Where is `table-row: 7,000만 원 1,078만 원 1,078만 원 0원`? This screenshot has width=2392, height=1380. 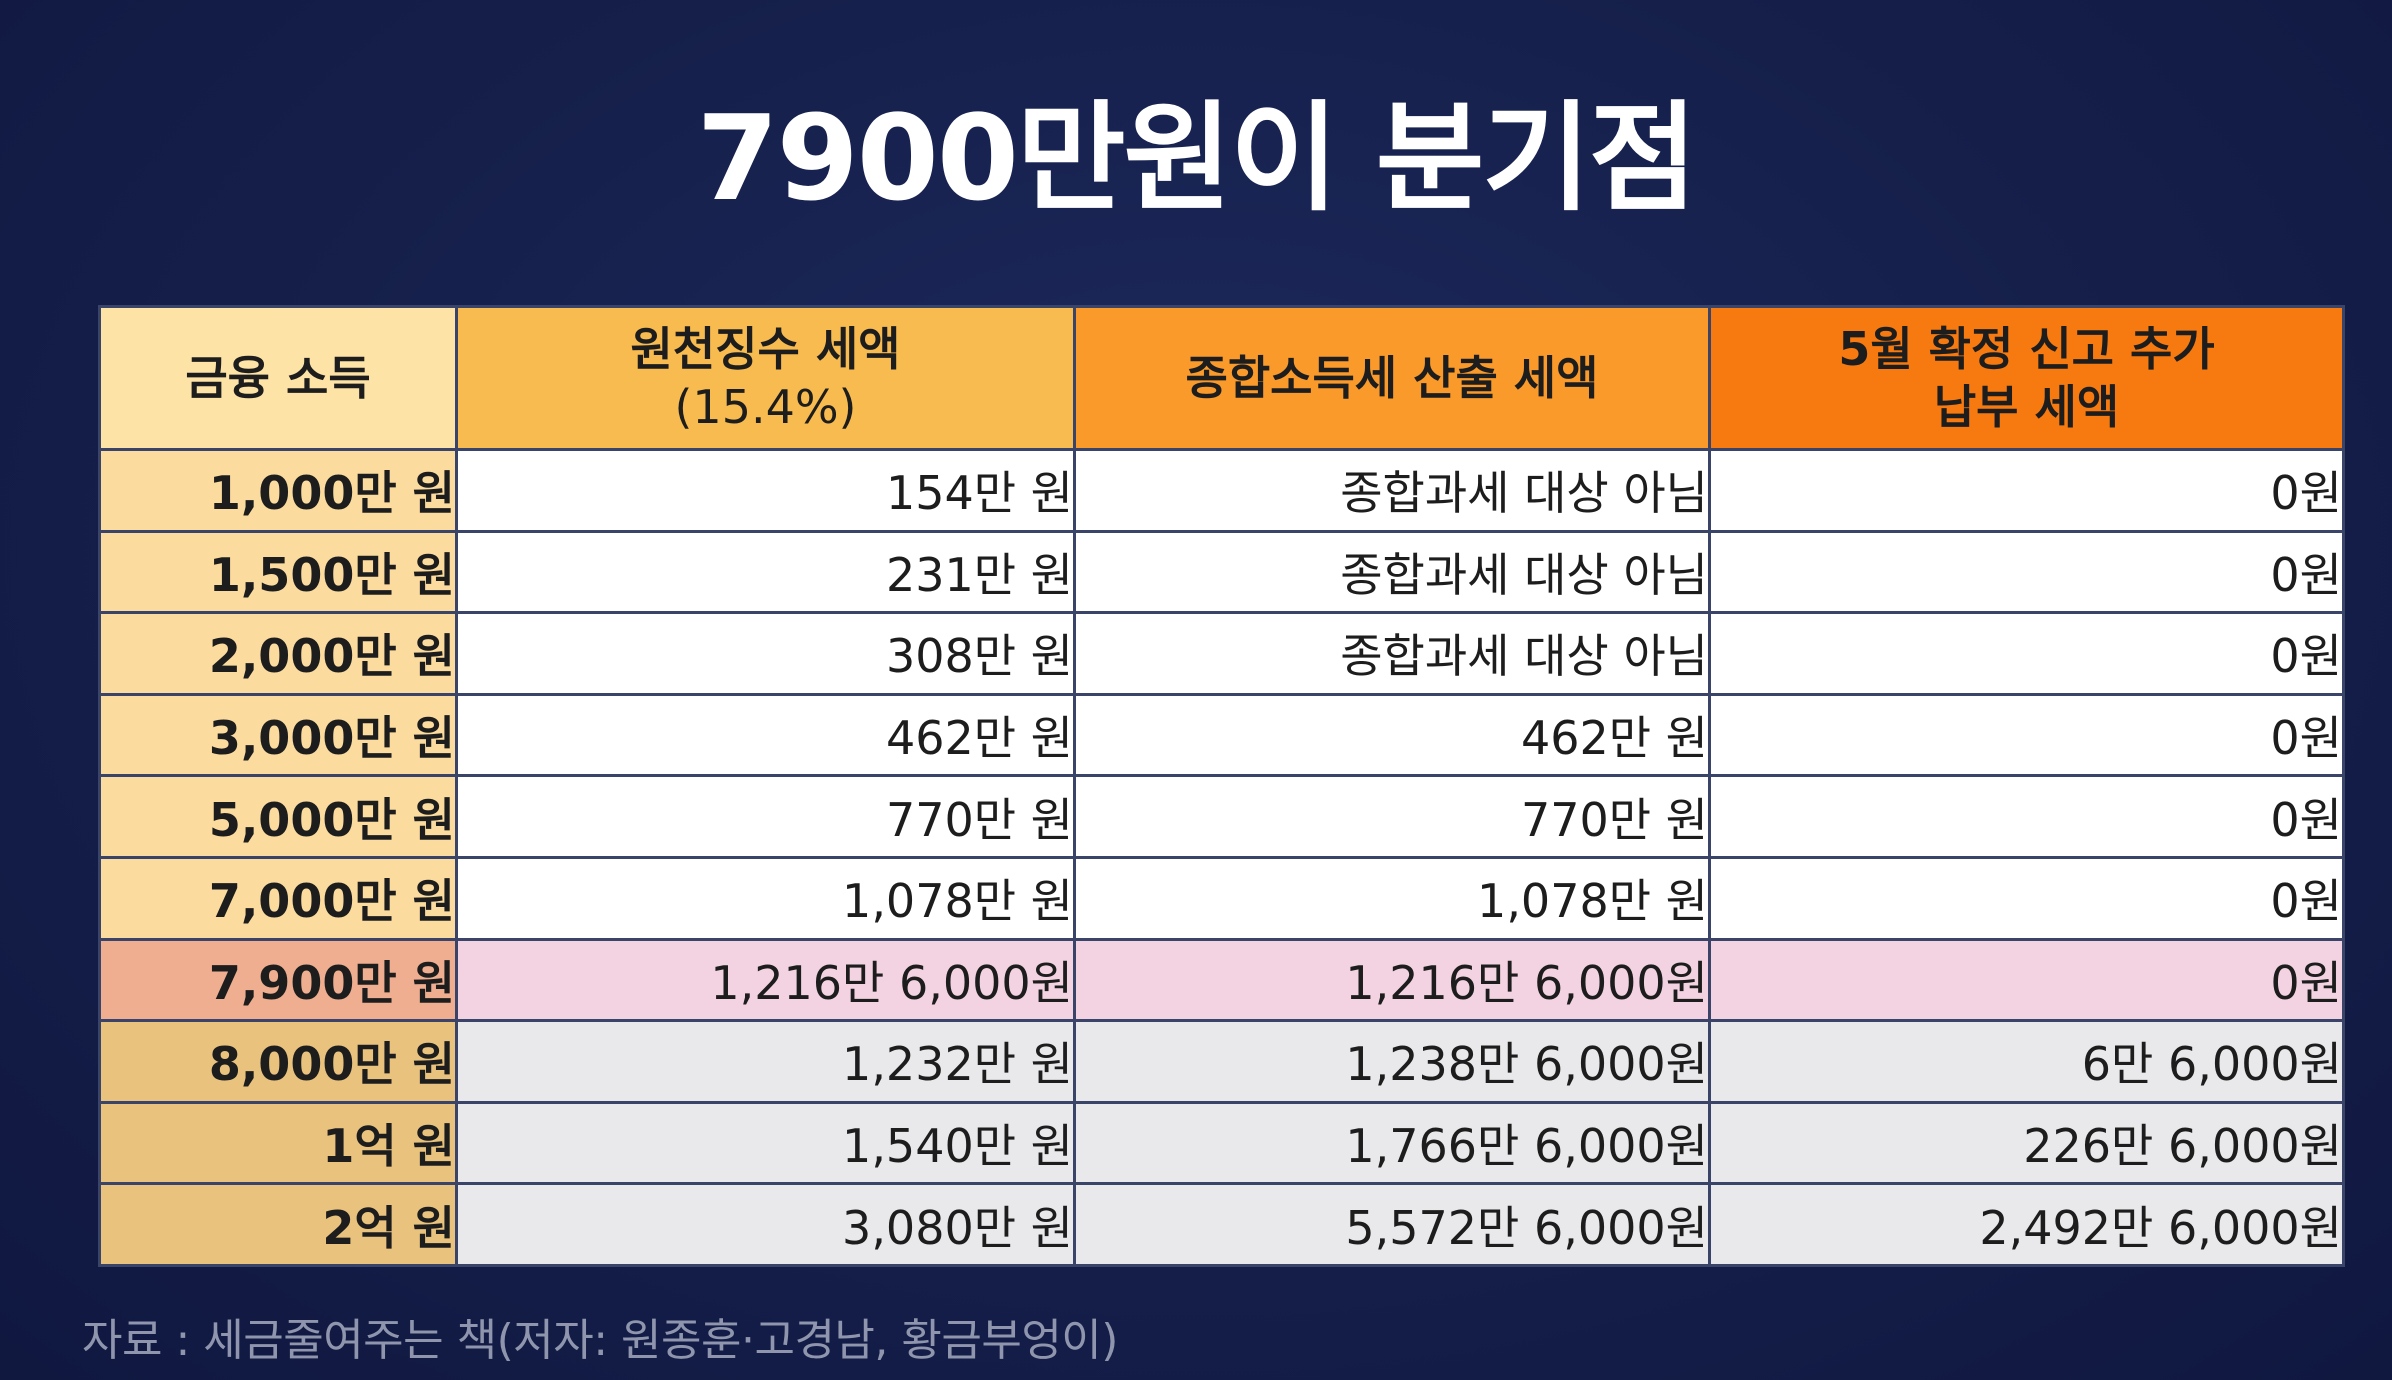
table-row: 7,000만 원 1,078만 원 1,078만 원 0원 is located at coordinates (1221, 898).